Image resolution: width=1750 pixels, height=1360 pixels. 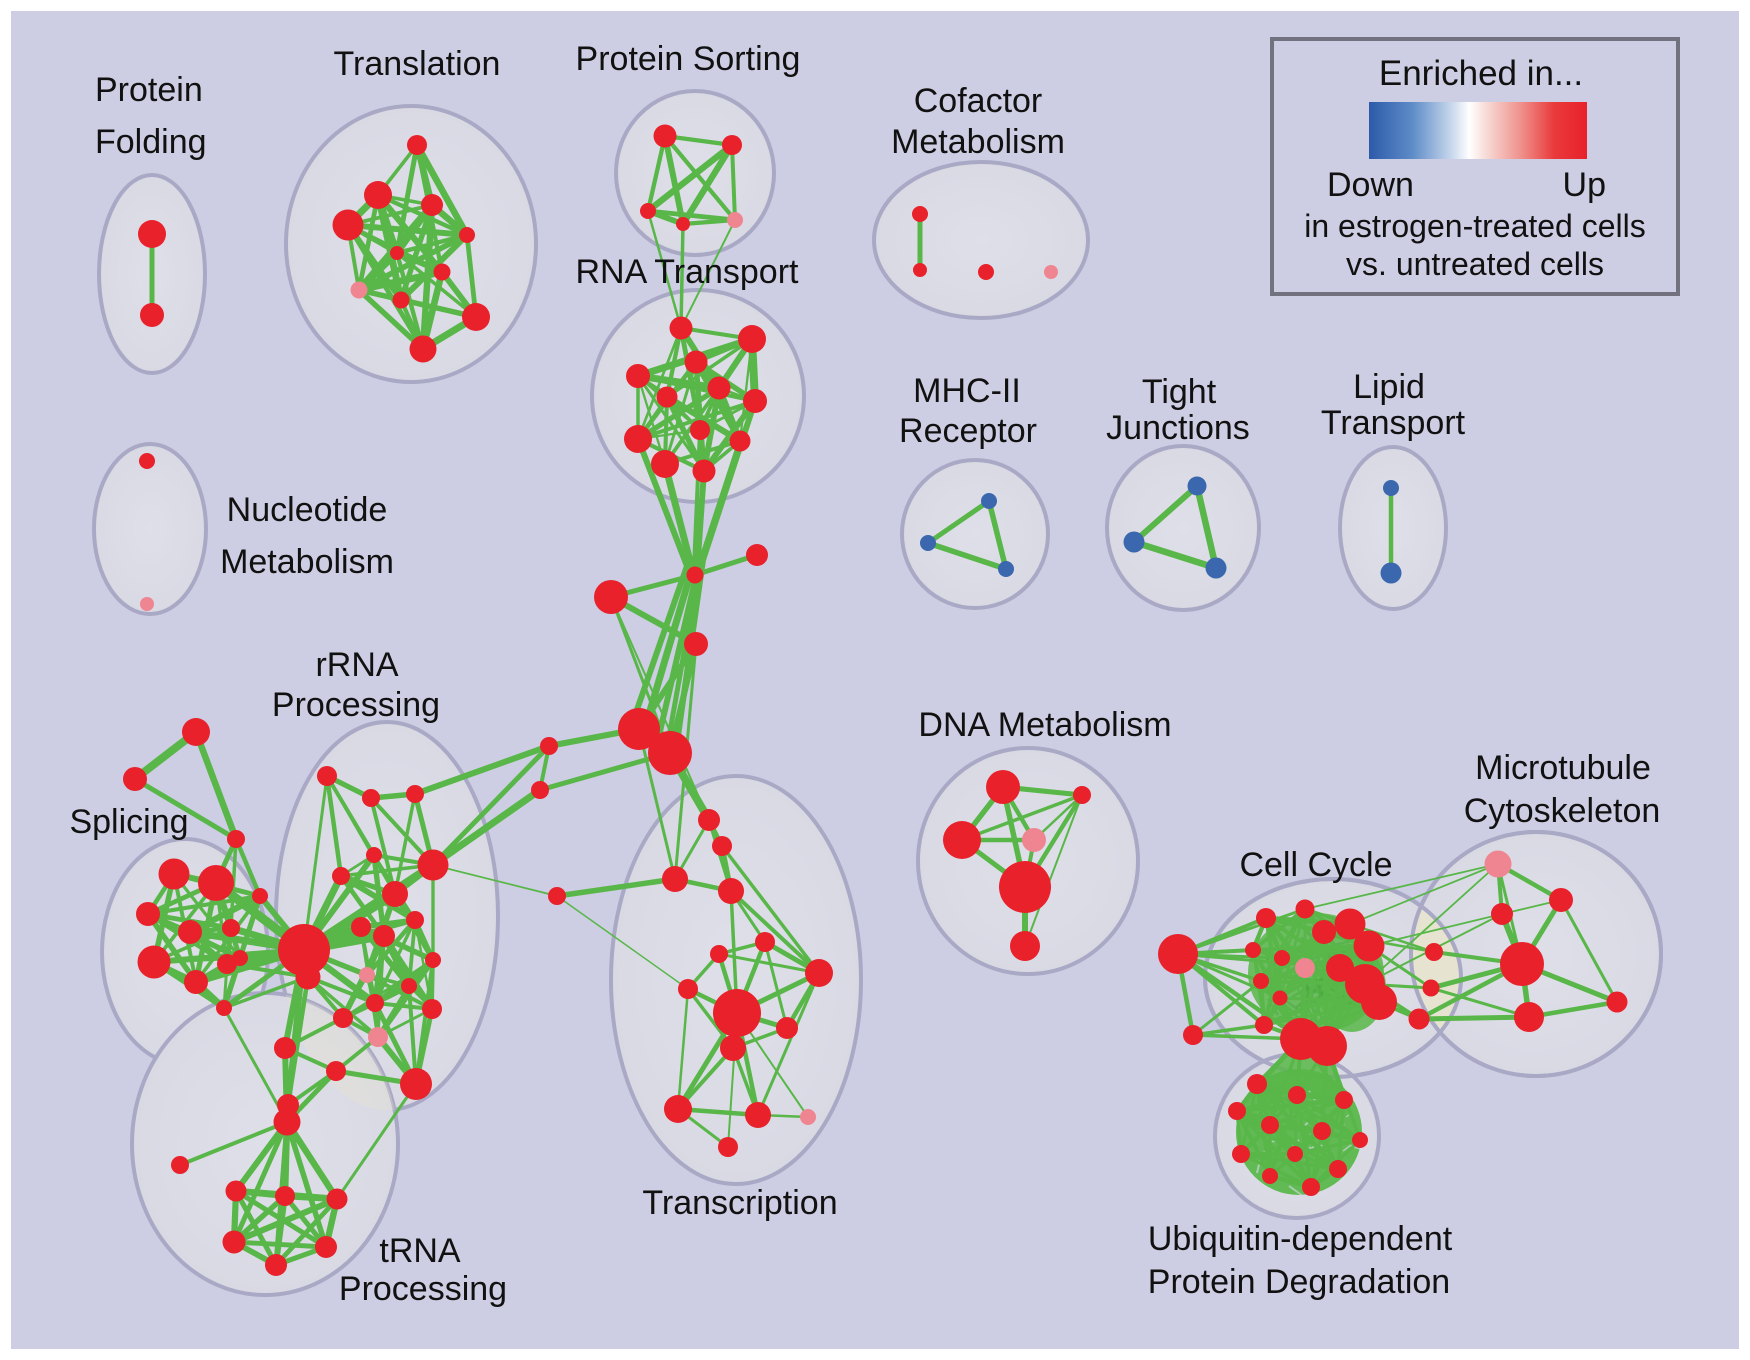 I want to click on svg-text: Tight, so click(x=1179, y=392).